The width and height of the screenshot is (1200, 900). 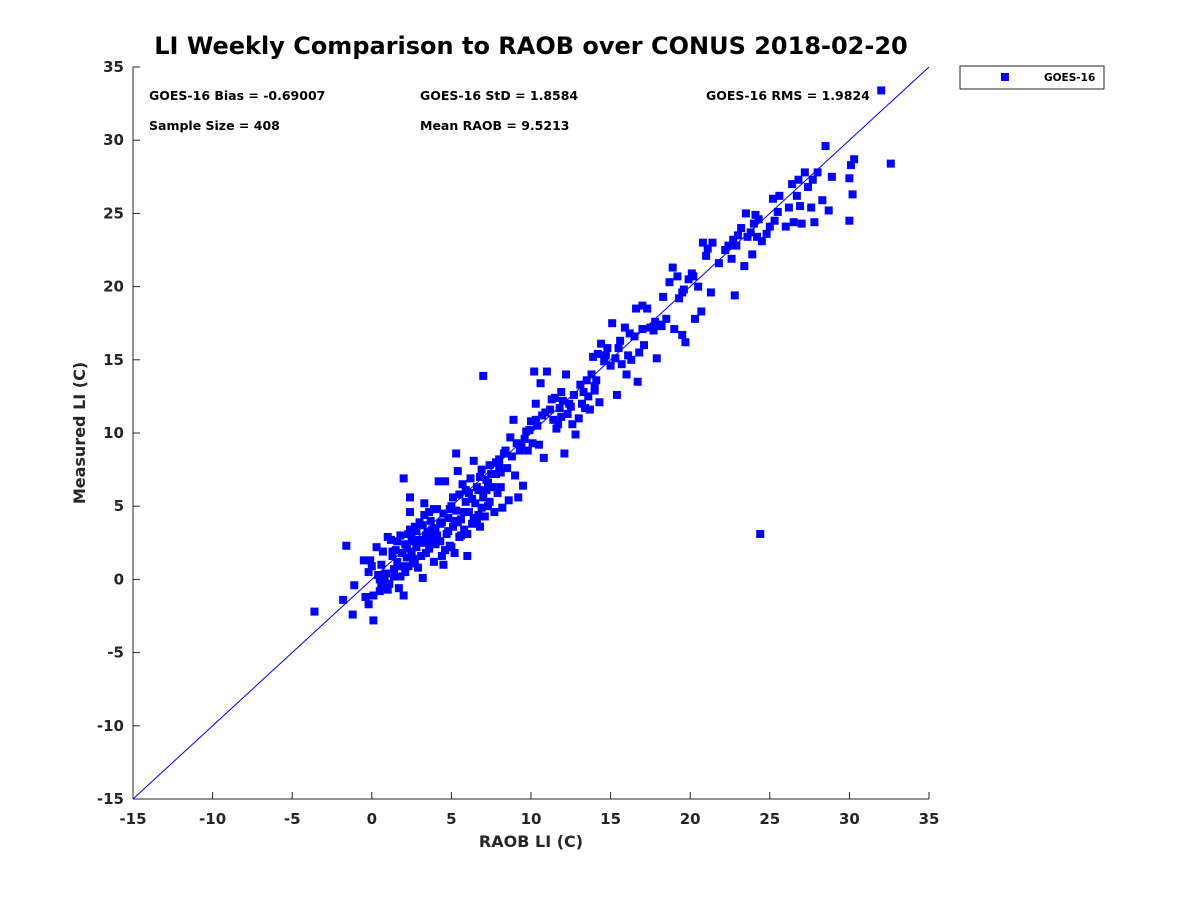 I want to click on x-tick-label: -5, so click(x=292, y=819).